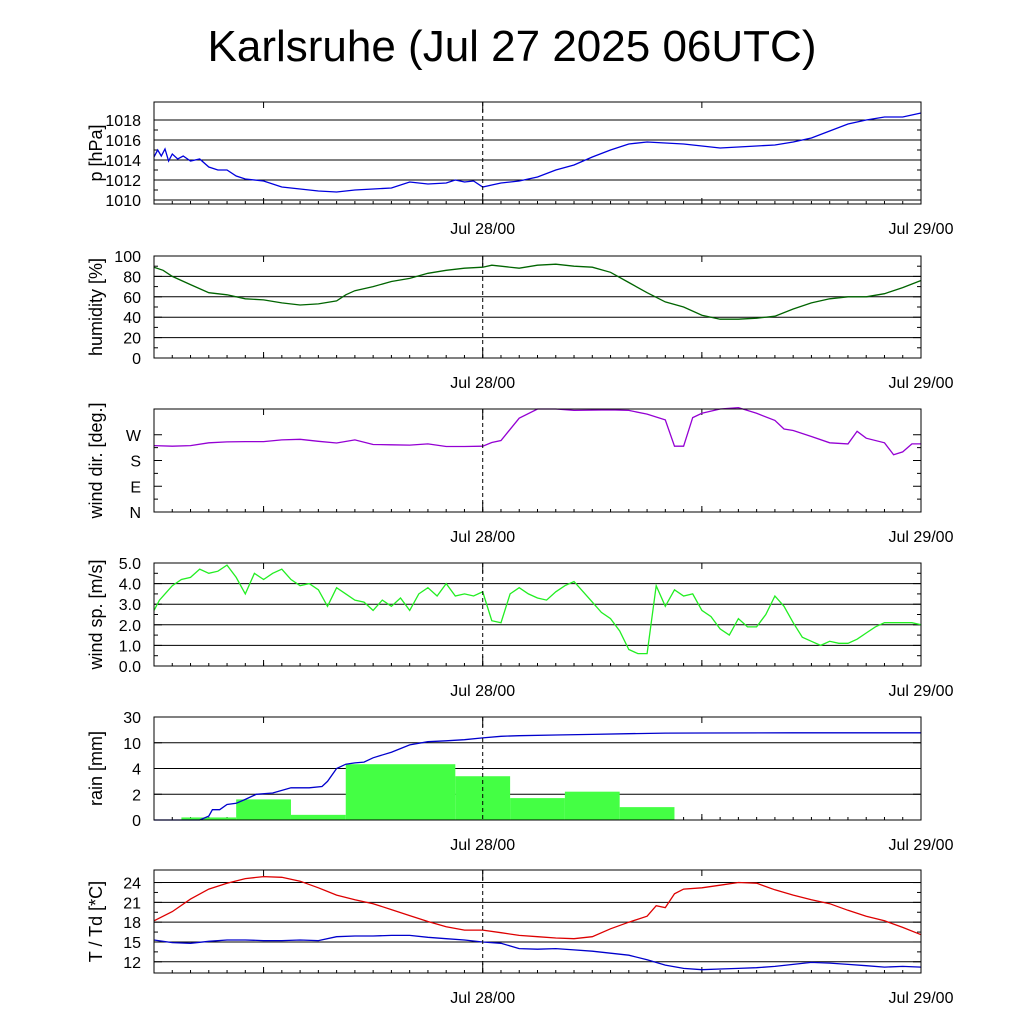 The image size is (1024, 1024). What do you see at coordinates (123, 141) in the screenshot?
I see `y-tick-label: 1016` at bounding box center [123, 141].